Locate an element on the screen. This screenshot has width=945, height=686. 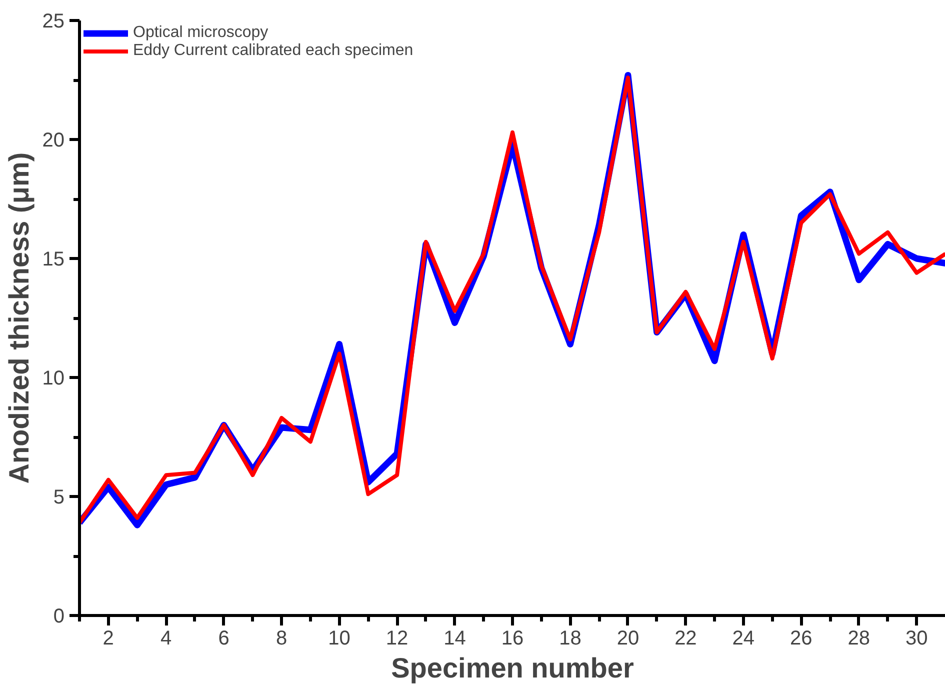
y-tick-label: 0 is located at coordinates (58, 617).